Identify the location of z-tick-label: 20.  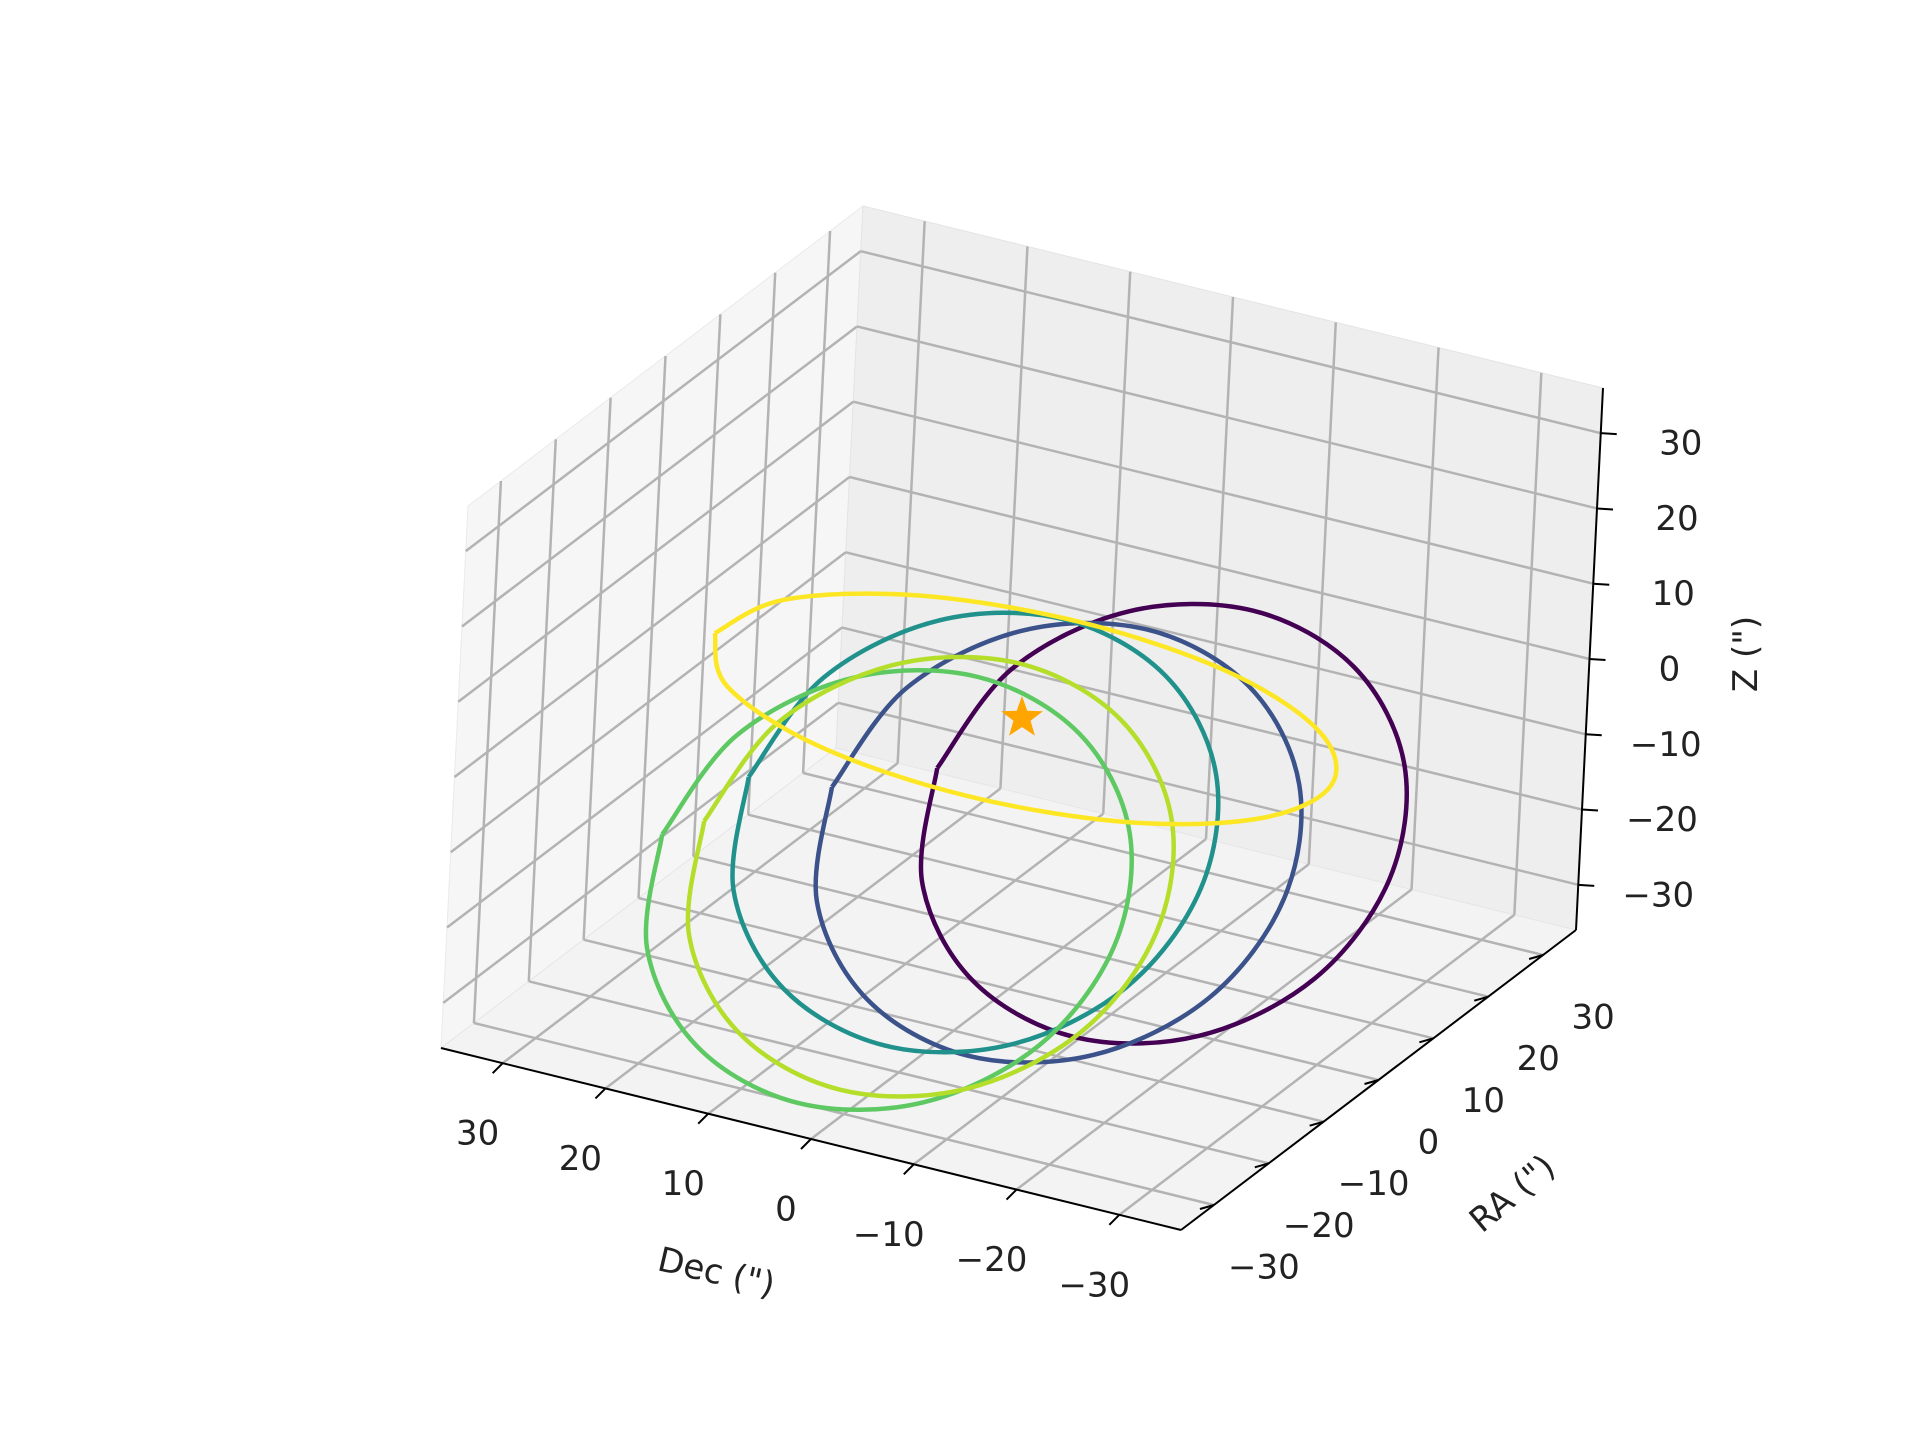
(1676, 519).